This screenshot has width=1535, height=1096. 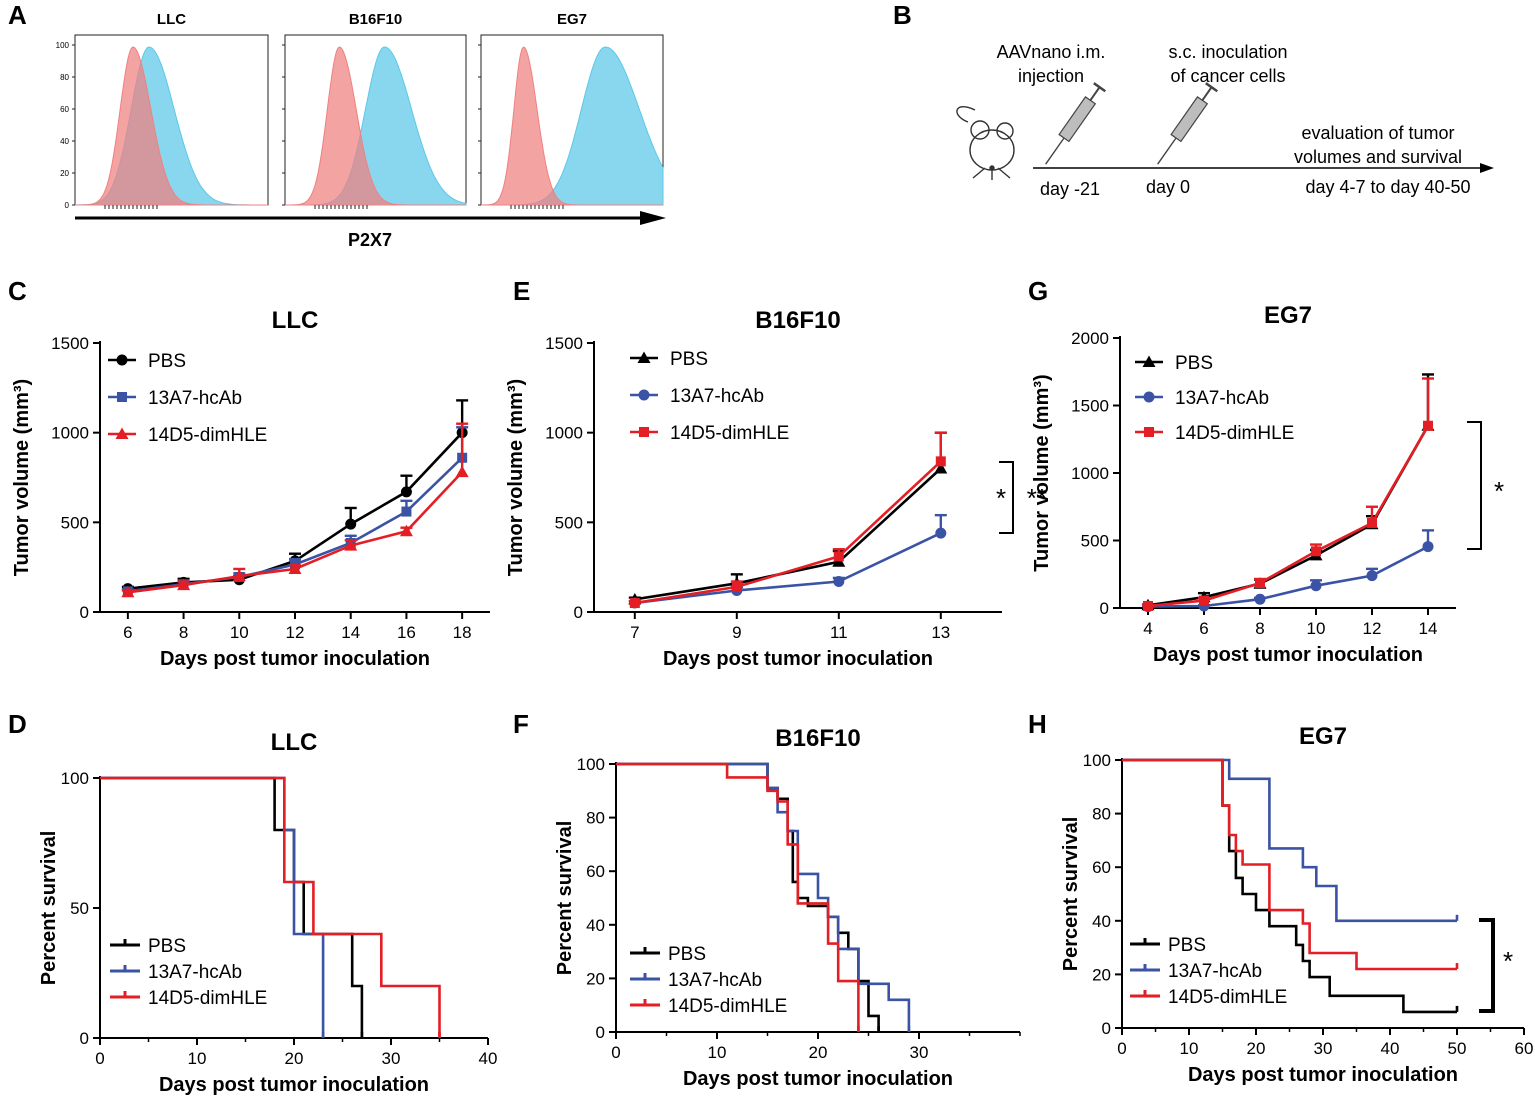 What do you see at coordinates (992, 150) in the screenshot?
I see `mouse-body` at bounding box center [992, 150].